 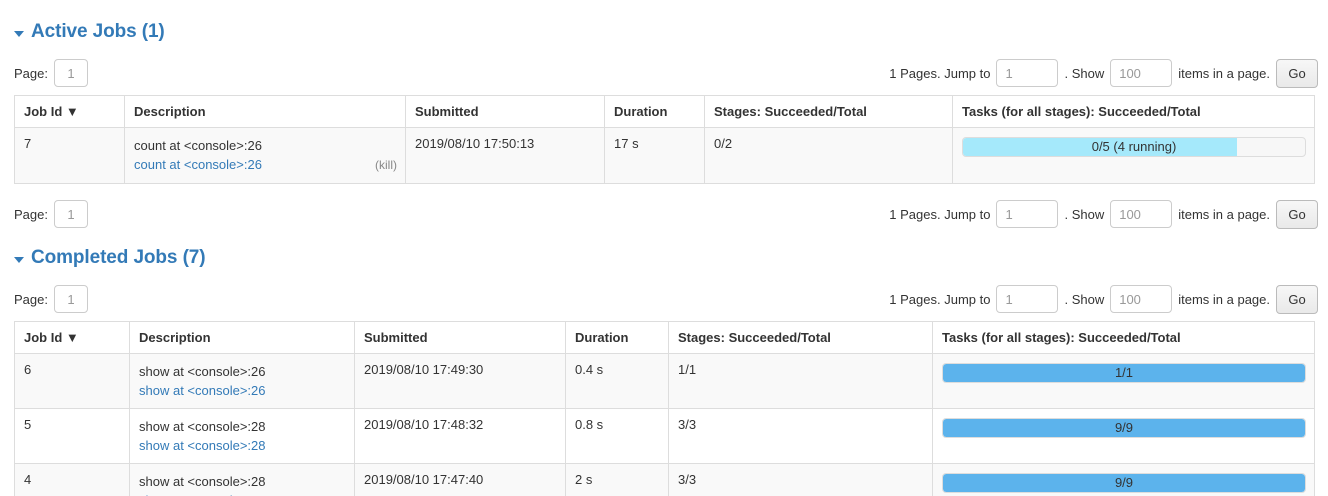 I want to click on active-items-text-bottom: items in a page., so click(x=1224, y=214).